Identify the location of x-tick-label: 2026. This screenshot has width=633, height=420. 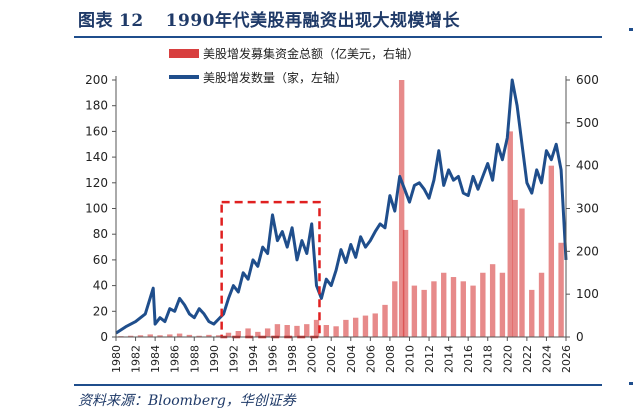
(566, 359).